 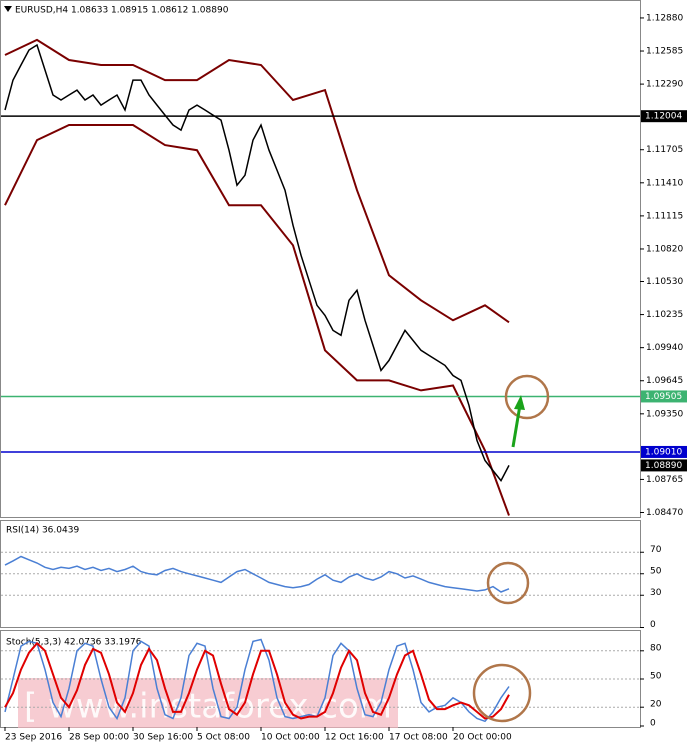 I want to click on panel-title: RSI(14) 36.0439, so click(x=42, y=531).